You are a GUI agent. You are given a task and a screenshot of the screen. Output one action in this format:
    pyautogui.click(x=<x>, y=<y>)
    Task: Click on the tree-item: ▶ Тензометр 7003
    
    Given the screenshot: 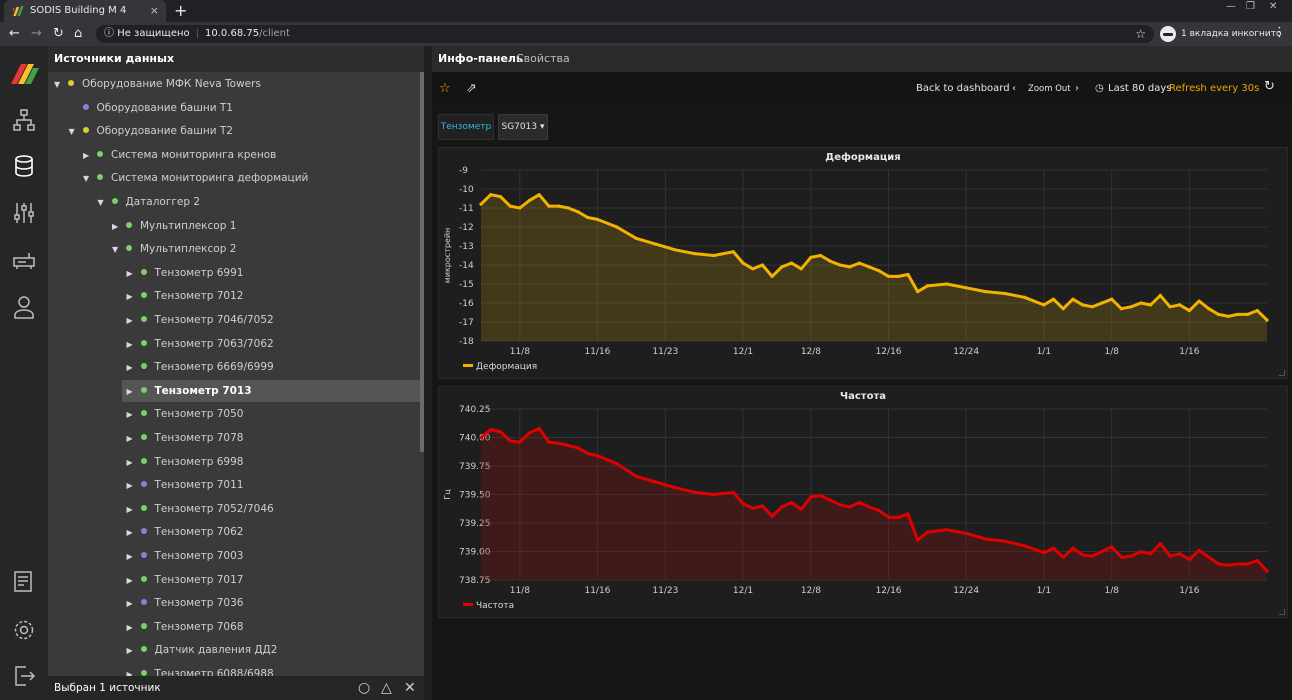 What is the action you would take?
    pyautogui.click(x=234, y=556)
    